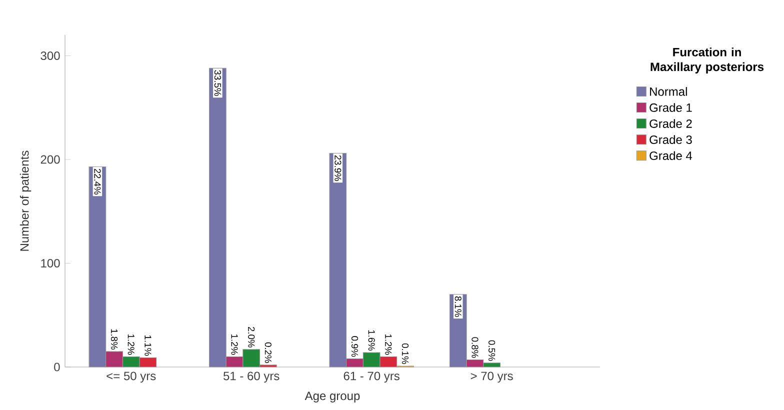  What do you see at coordinates (97, 181) in the screenshot?
I see `annotation: 22.4%` at bounding box center [97, 181].